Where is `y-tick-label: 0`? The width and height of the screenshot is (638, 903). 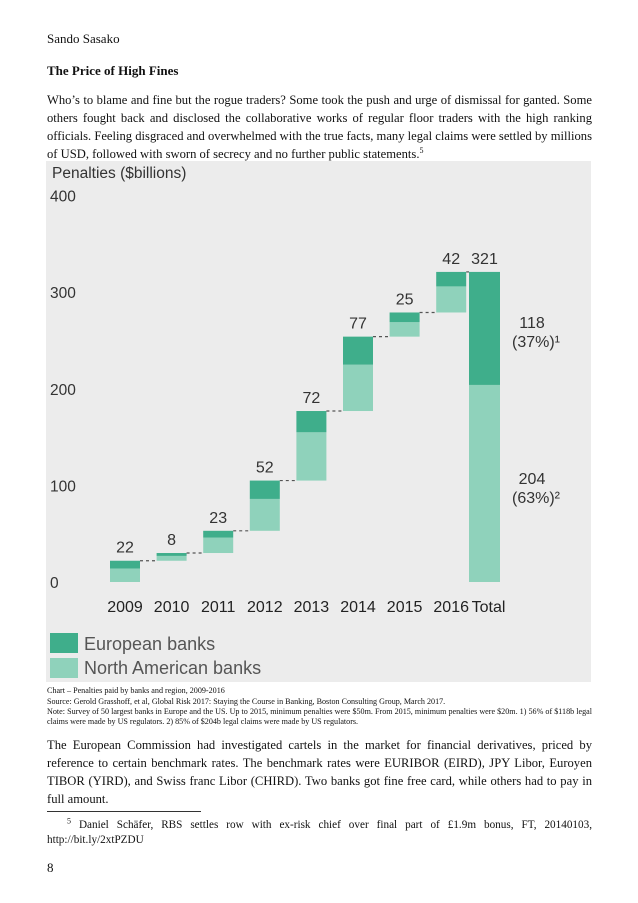
y-tick-label: 0 is located at coordinates (54, 583).